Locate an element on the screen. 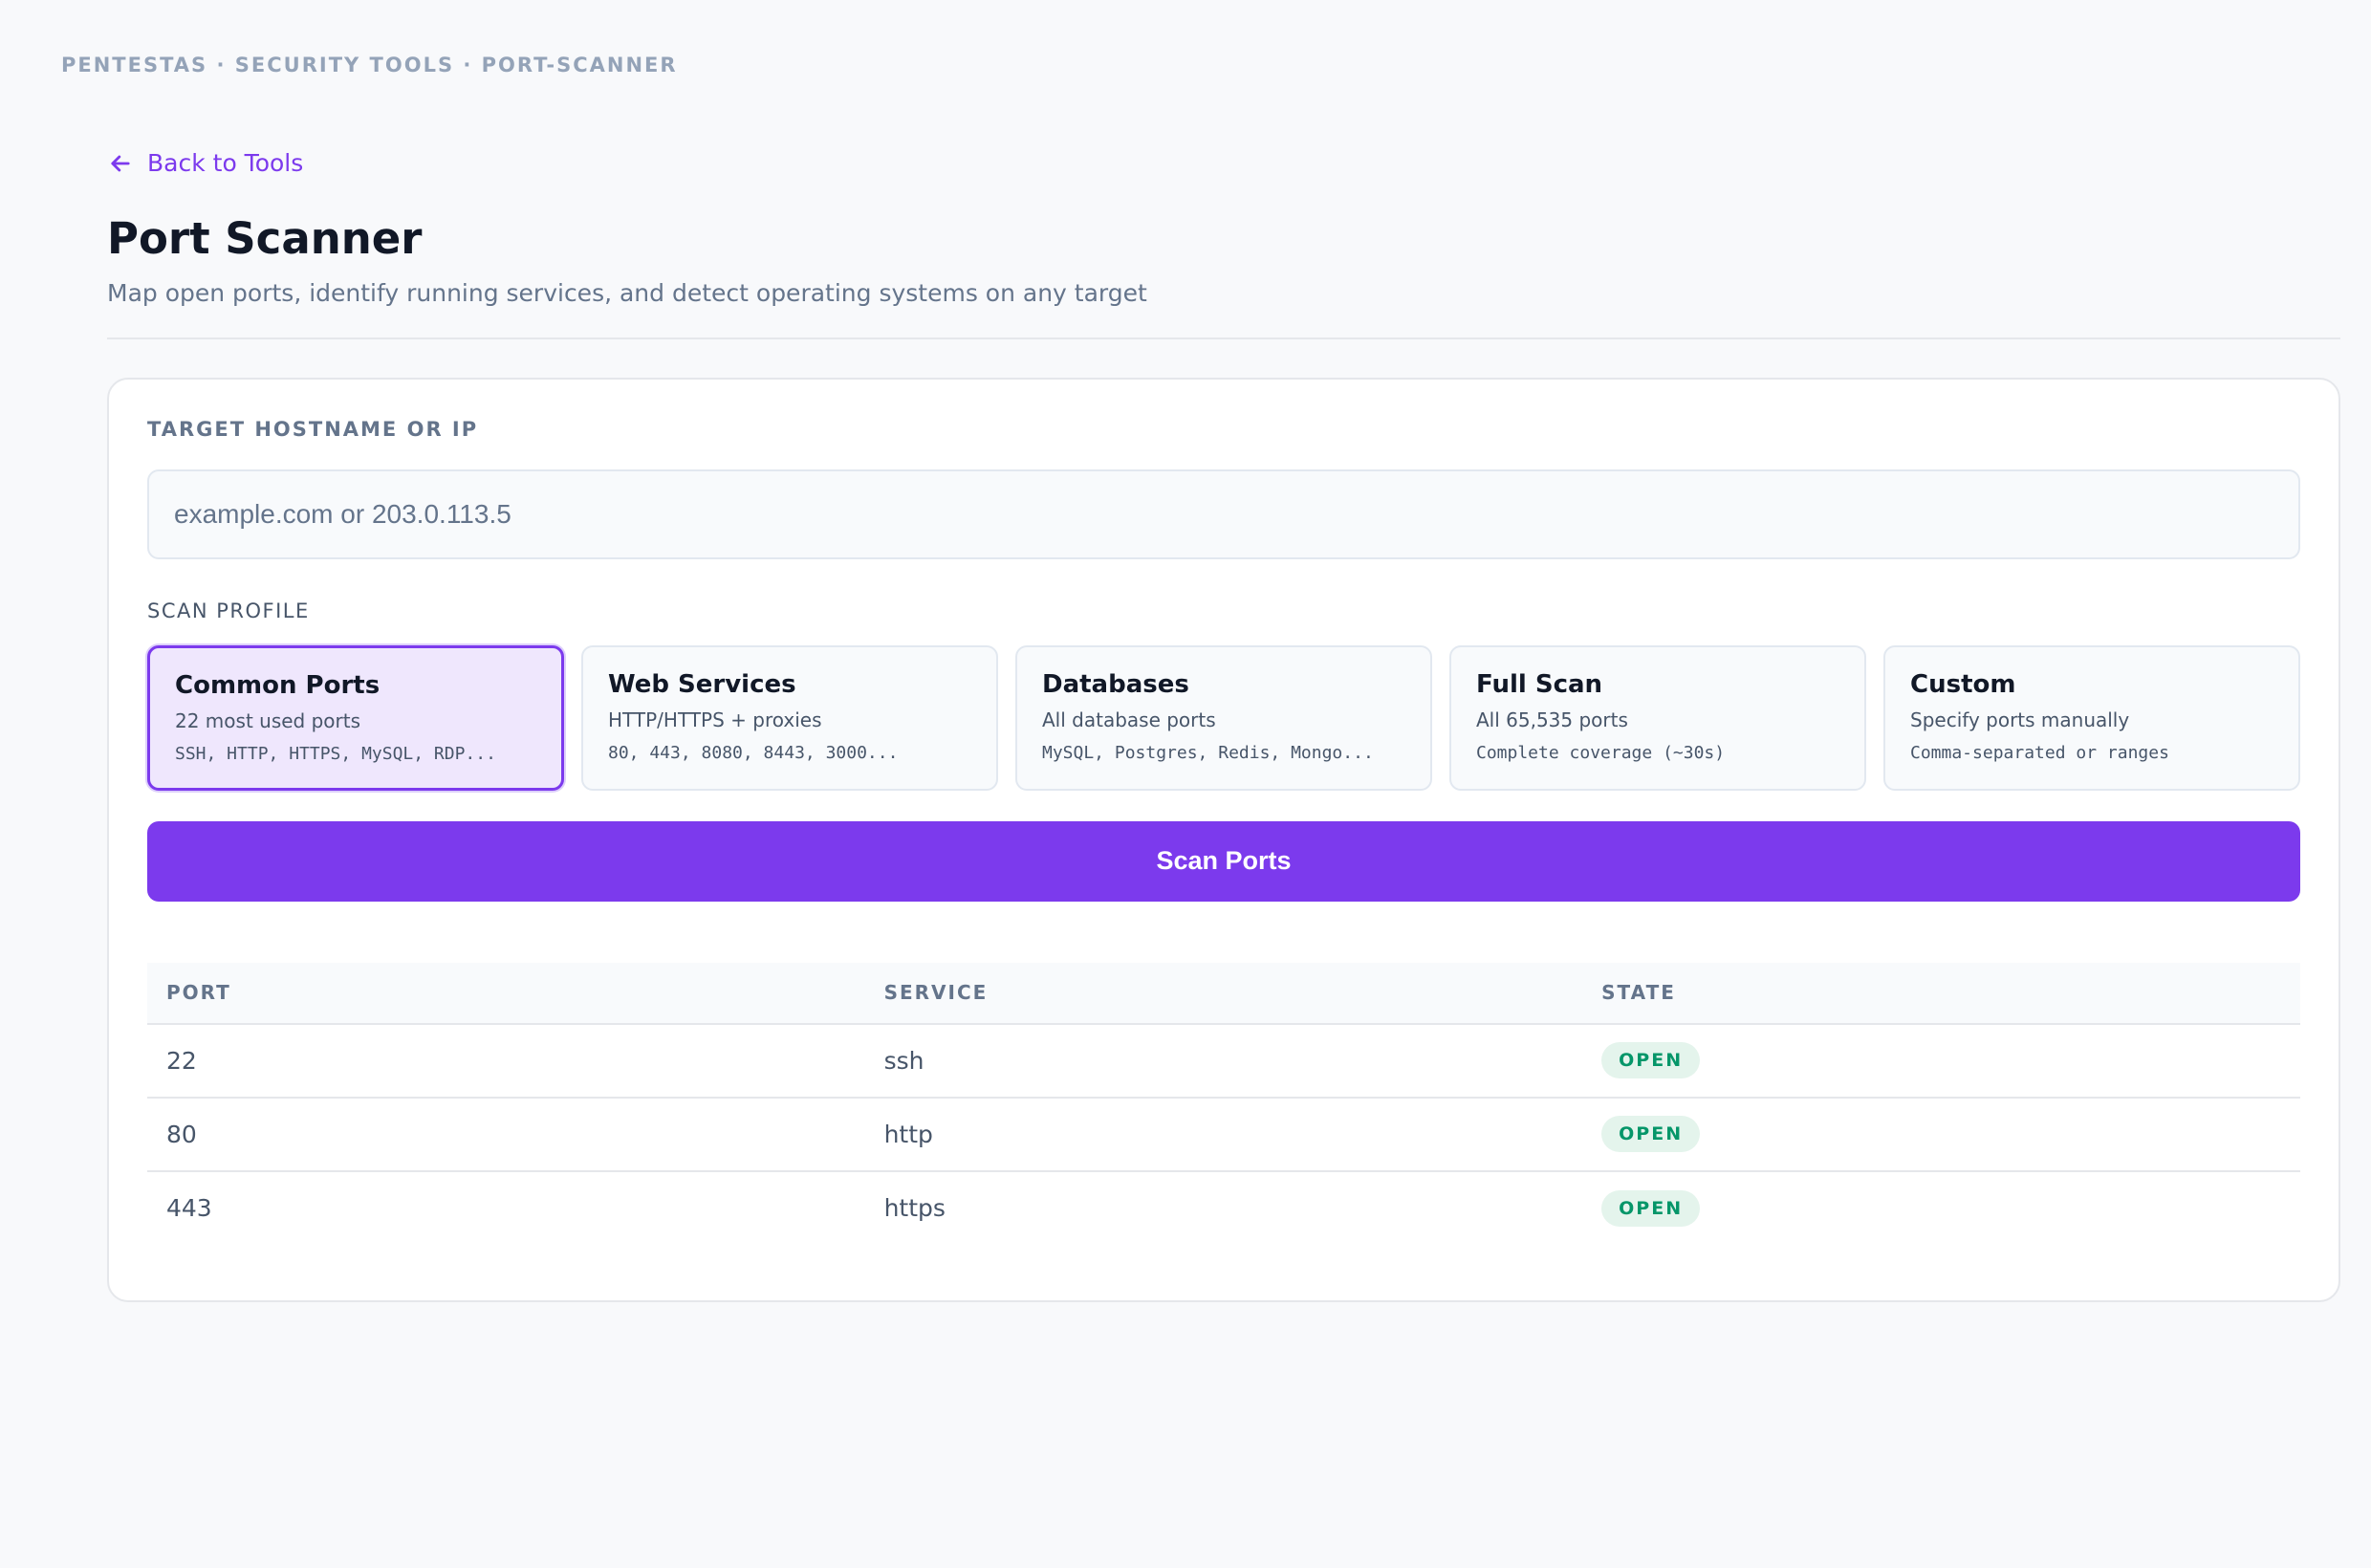  back-to-tools-link: Back to Tools is located at coordinates (205, 163).